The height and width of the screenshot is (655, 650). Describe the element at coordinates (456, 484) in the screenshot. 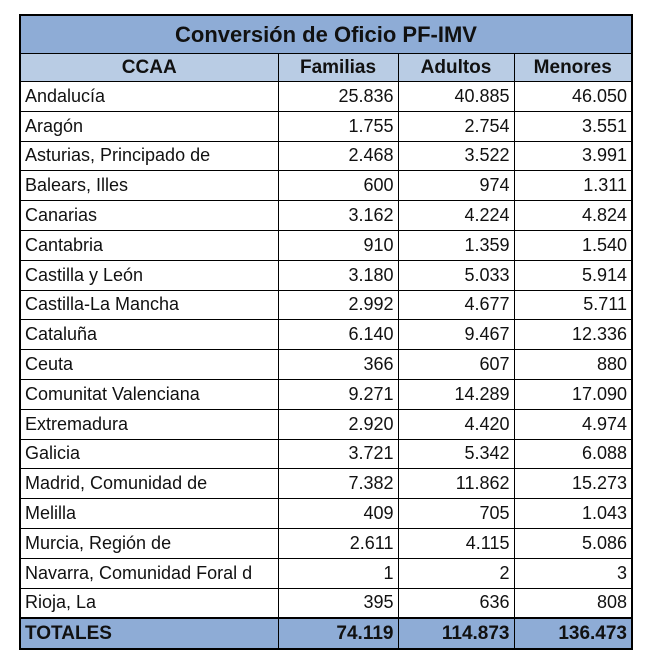

I see `cell-adultos: 11.862` at that location.